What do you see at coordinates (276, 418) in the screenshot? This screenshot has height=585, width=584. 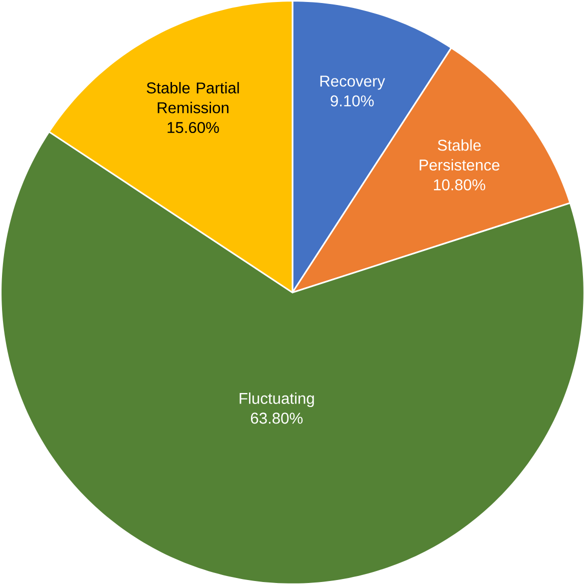 I see `data-label: 63.80%` at bounding box center [276, 418].